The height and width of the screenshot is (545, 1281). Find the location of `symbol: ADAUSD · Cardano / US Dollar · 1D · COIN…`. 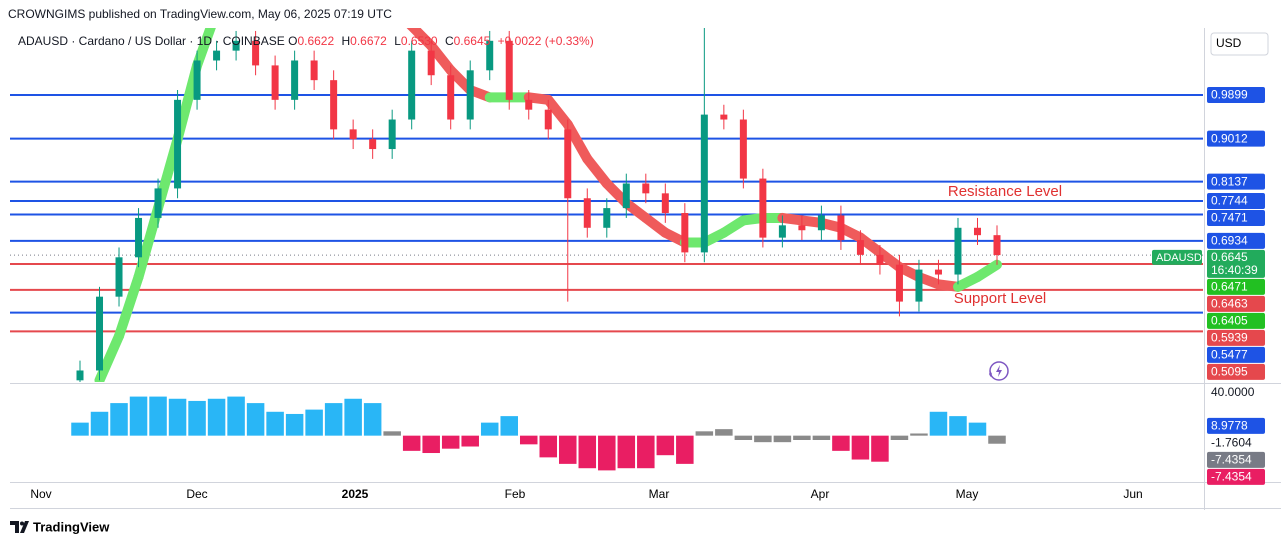

symbol: ADAUSD · Cardano / US Dollar · 1D · COIN… is located at coordinates (151, 41).